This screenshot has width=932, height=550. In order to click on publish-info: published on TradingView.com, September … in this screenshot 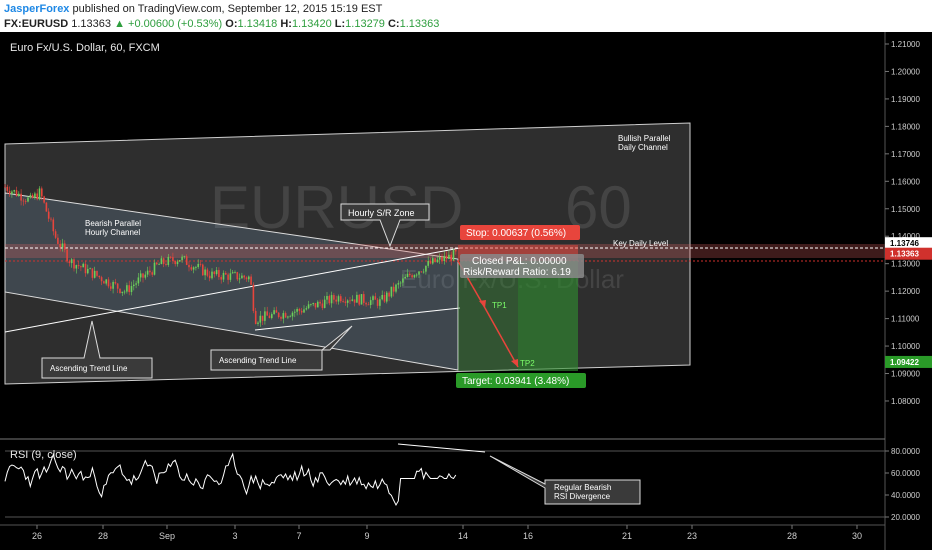, I will do `click(227, 9)`.